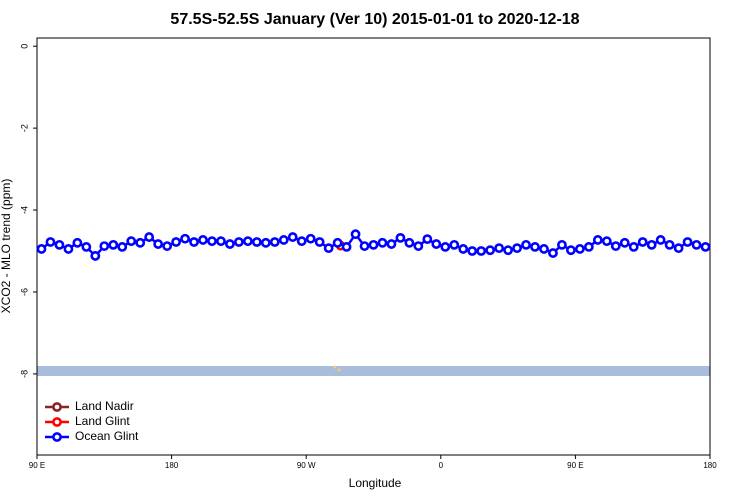 Image resolution: width=750 pixels, height=500 pixels. What do you see at coordinates (102, 421) in the screenshot?
I see `legend-label: Land Glint` at bounding box center [102, 421].